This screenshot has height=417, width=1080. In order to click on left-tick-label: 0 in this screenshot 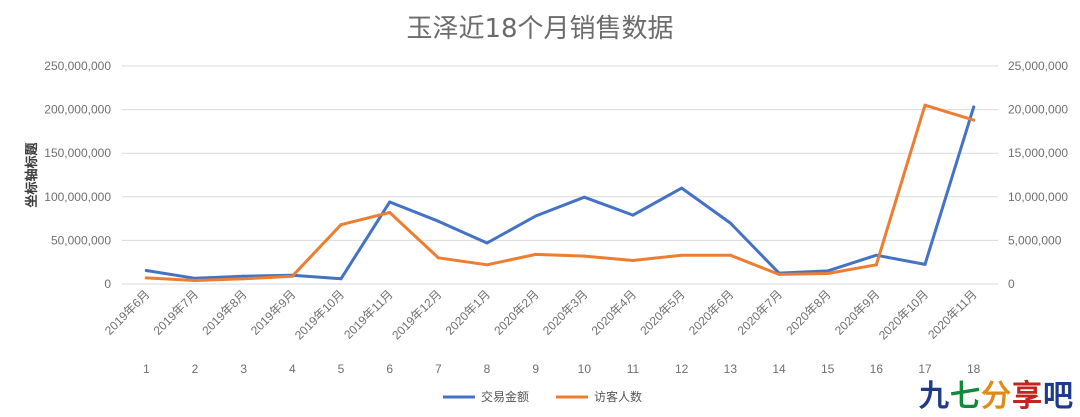, I will do `click(107, 284)`.